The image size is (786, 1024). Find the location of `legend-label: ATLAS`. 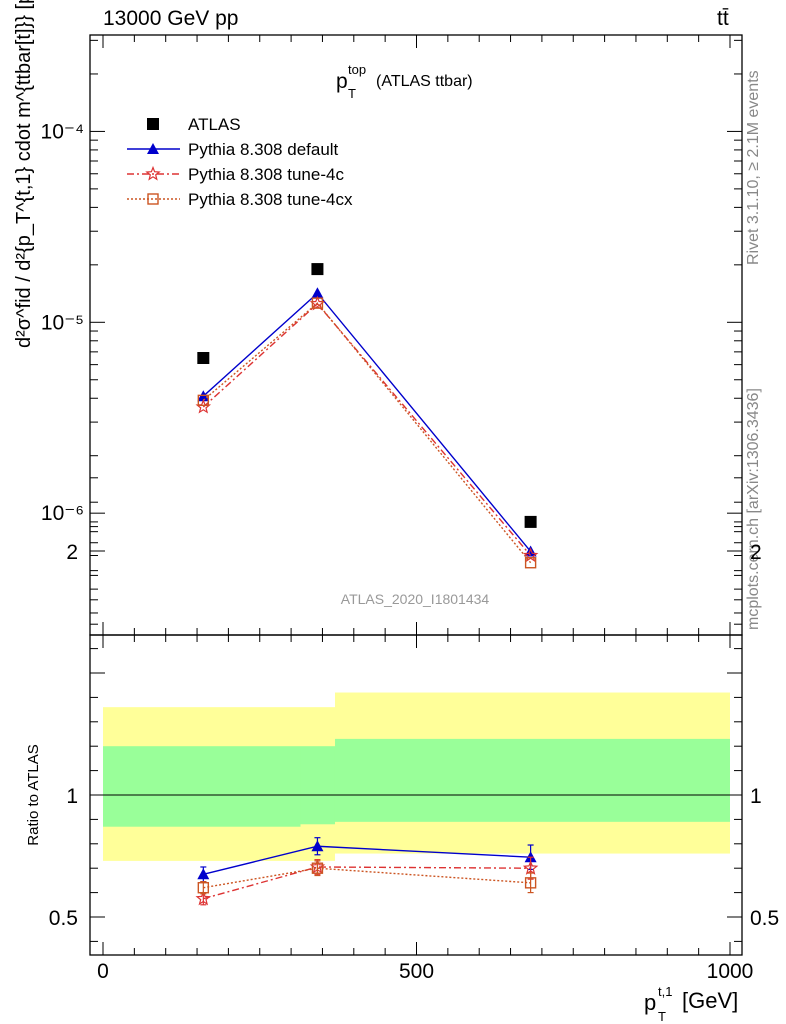

legend-label: ATLAS is located at coordinates (214, 124).